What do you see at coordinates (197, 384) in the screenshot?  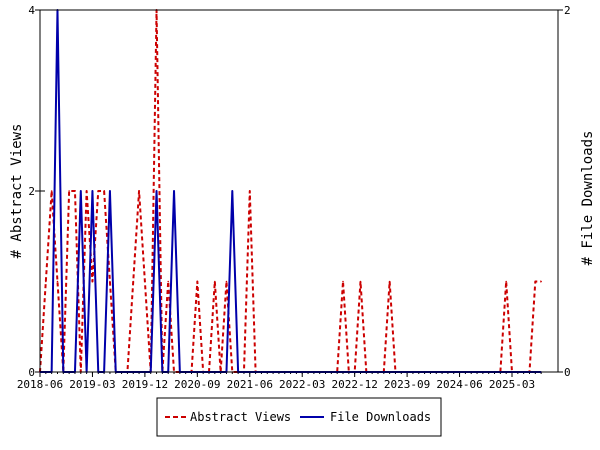 I see `x-tick-label-2020-09: 2020-09` at bounding box center [197, 384].